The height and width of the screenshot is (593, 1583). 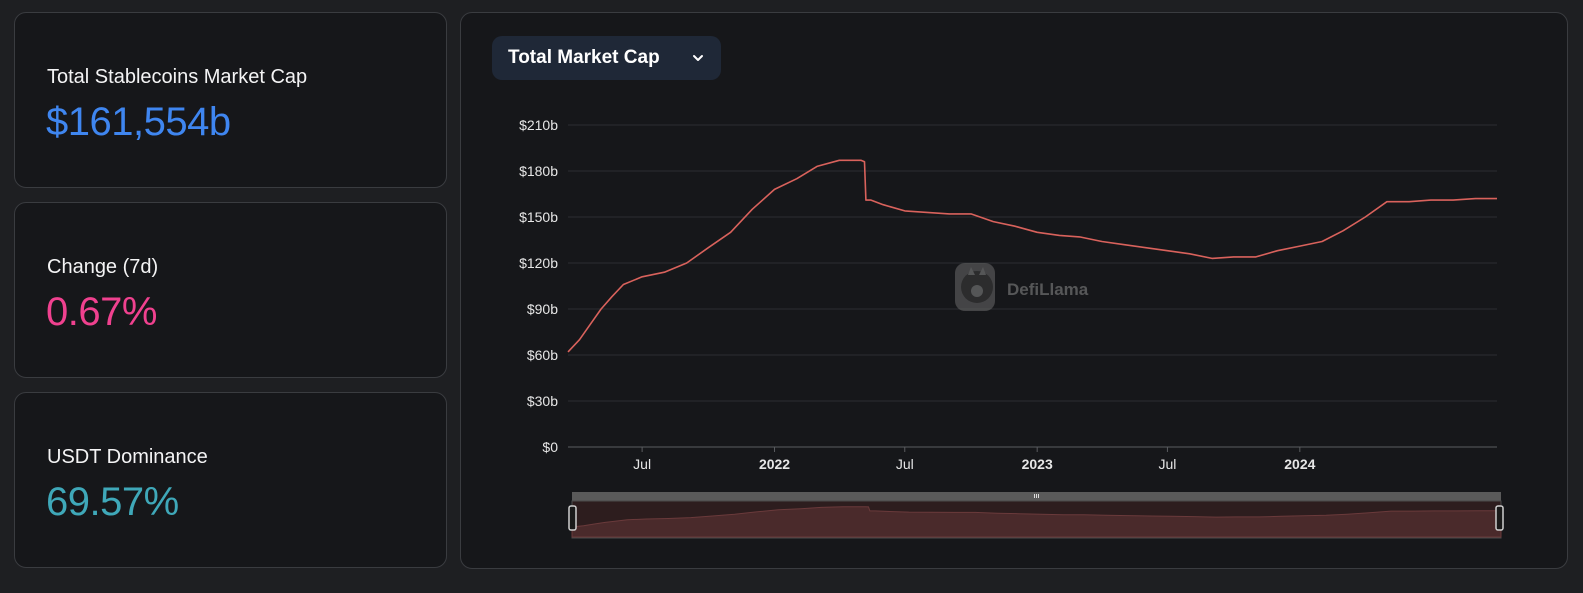 What do you see at coordinates (974, 459) in the screenshot?
I see `x-axis: Jul 2022 Jul 2023 Jul 2024` at bounding box center [974, 459].